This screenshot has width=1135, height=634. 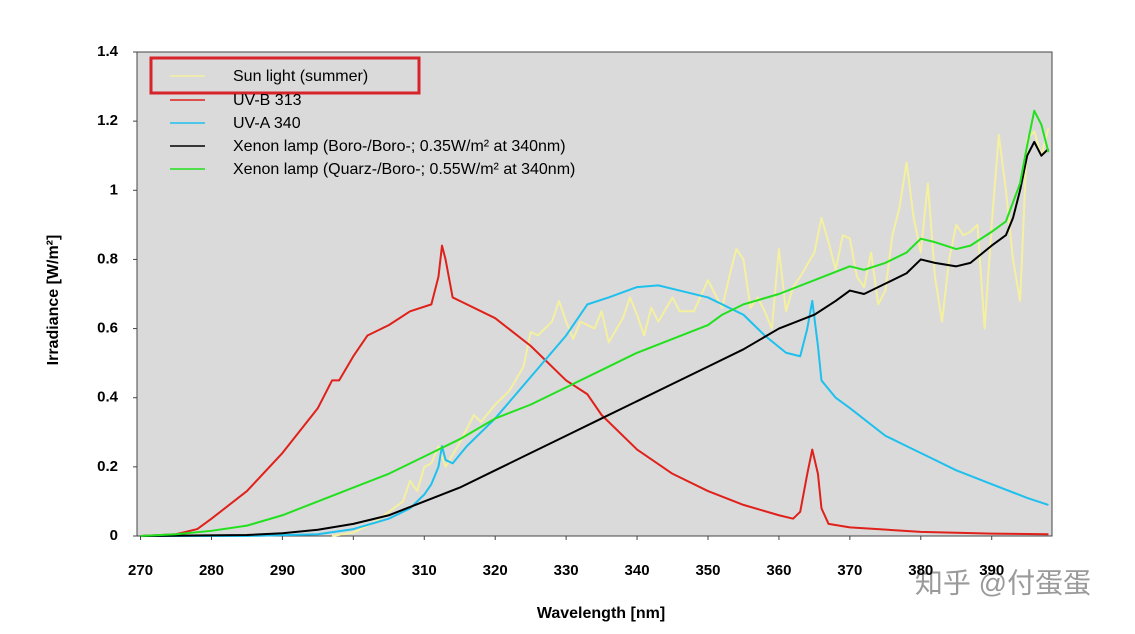 I want to click on y-tick-label: 0.4, so click(x=108, y=397).